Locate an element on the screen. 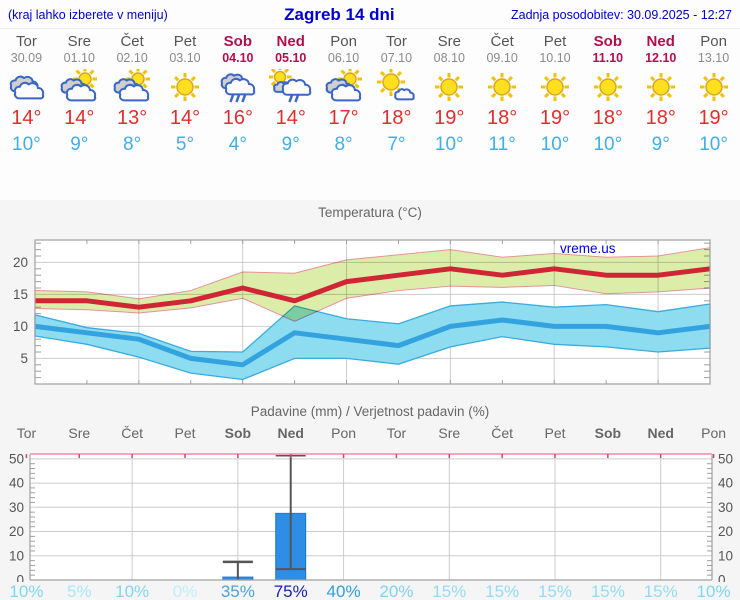 This screenshot has width=740, height=600. day-column: Pon 06.10 17° 8° is located at coordinates (343, 94).